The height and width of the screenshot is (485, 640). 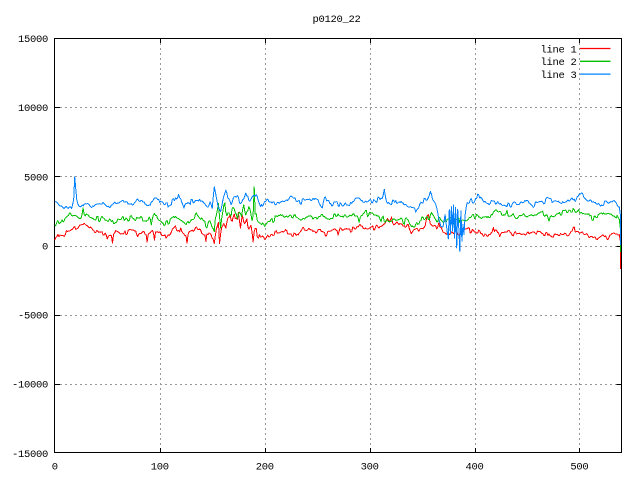 What do you see at coordinates (160, 468) in the screenshot?
I see `svg-text: 100` at bounding box center [160, 468].